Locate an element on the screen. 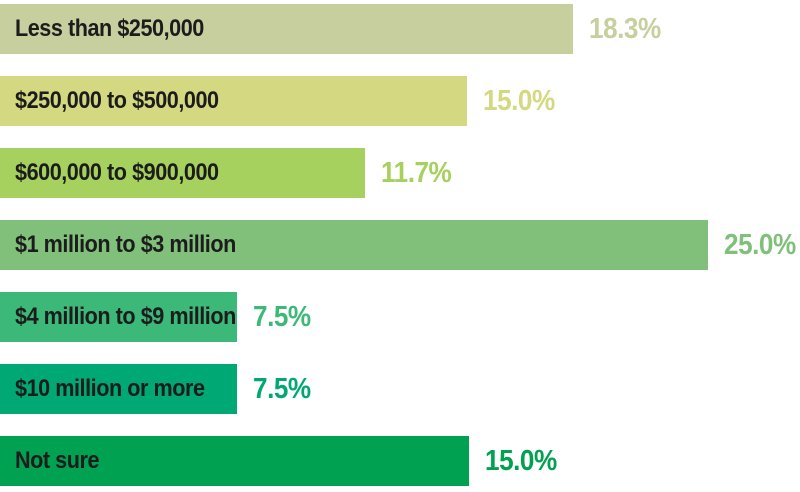 The image size is (800, 492). bar-category-label: $250,000 to $500,000 is located at coordinates (117, 100).